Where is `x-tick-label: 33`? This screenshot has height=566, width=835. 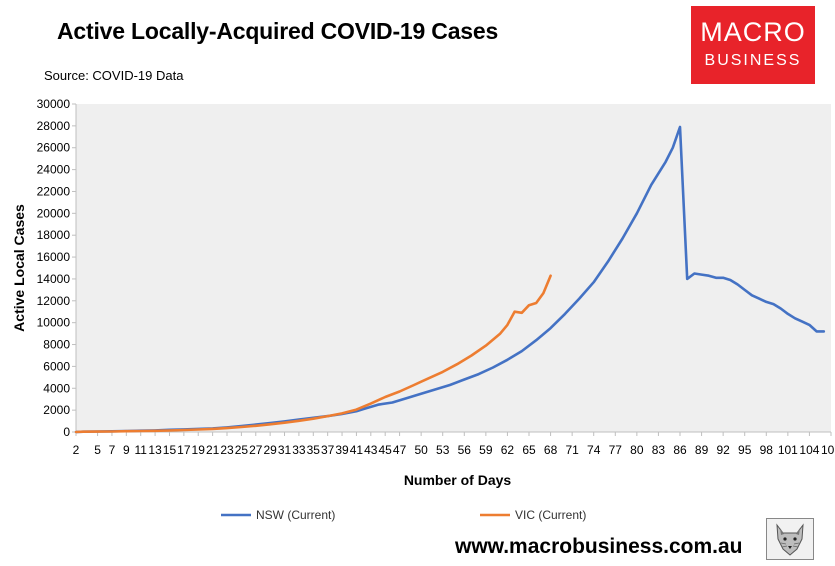
x-tick-label: 33 is located at coordinates (299, 450).